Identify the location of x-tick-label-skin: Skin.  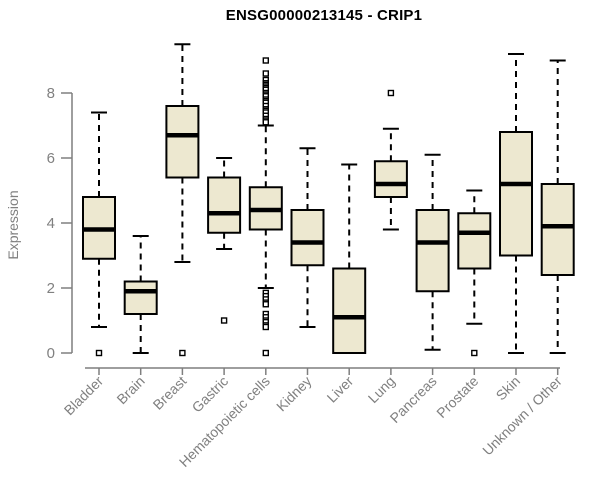
(508, 388).